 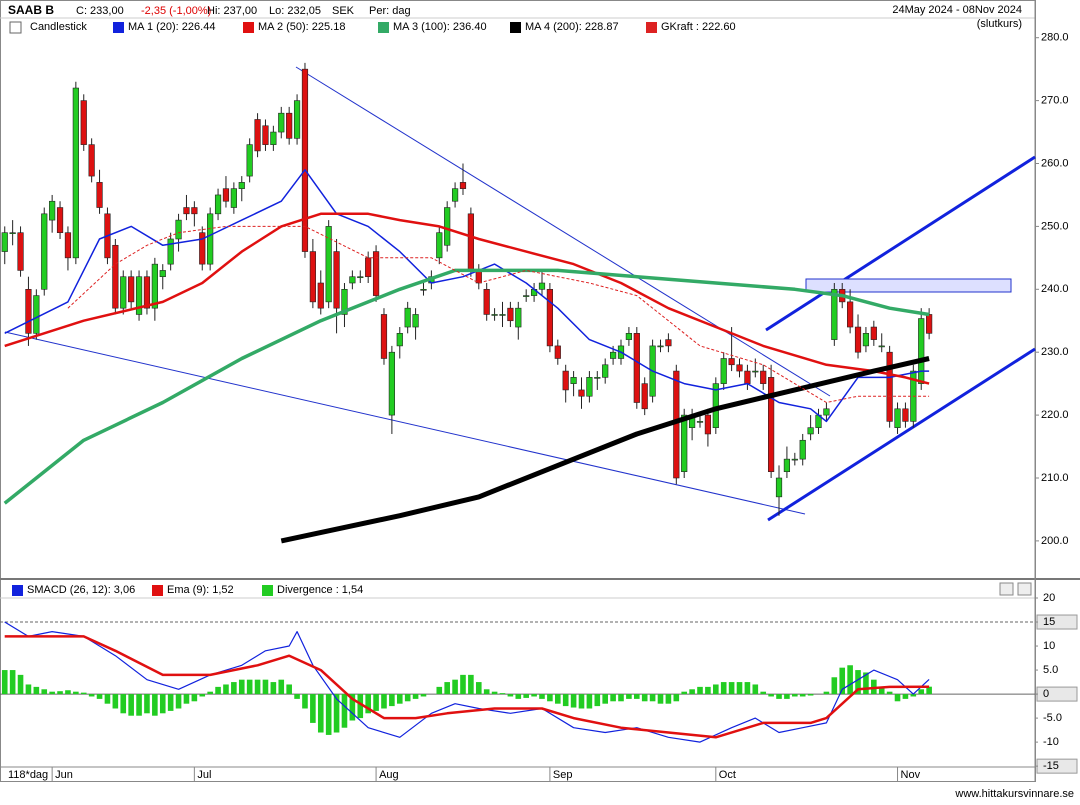 I want to click on channel-line, so click(x=900, y=243).